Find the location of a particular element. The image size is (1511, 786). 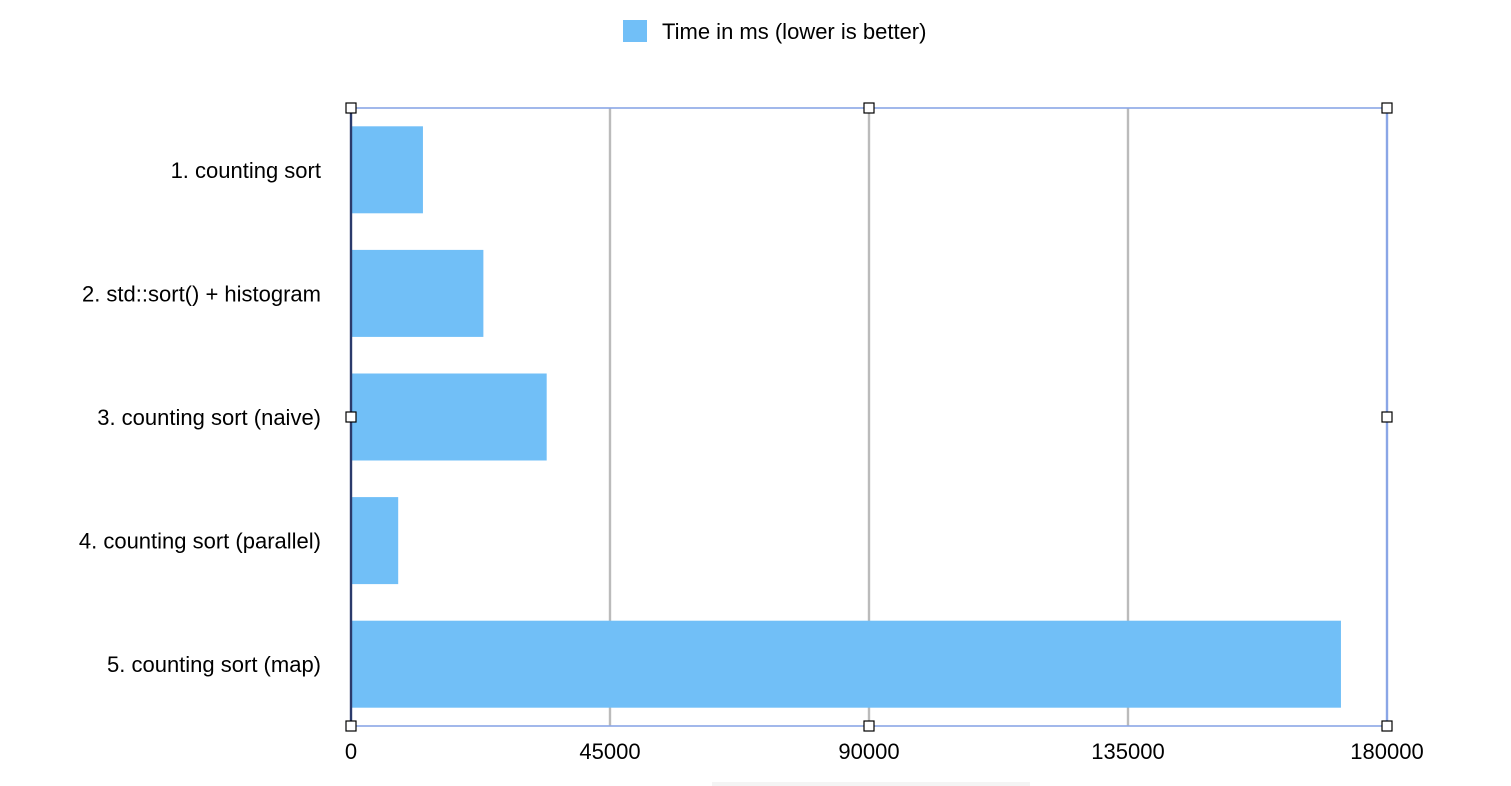

category-label: 3. counting sort (naive) is located at coordinates (209, 417).